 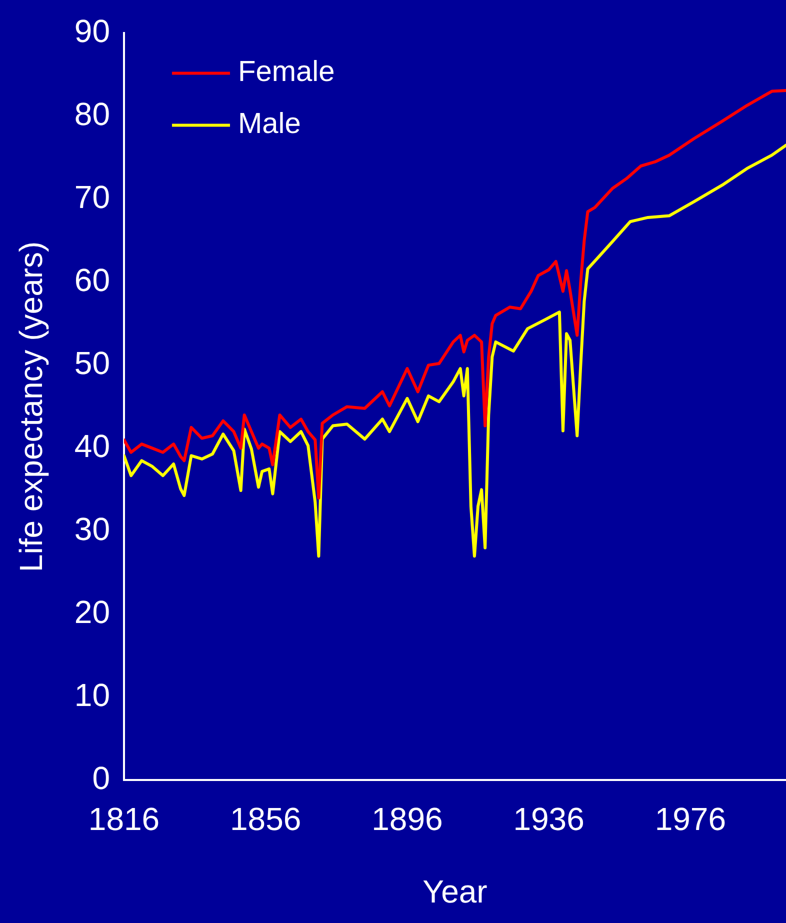 I want to click on x-axis-title: Year, so click(x=455, y=892).